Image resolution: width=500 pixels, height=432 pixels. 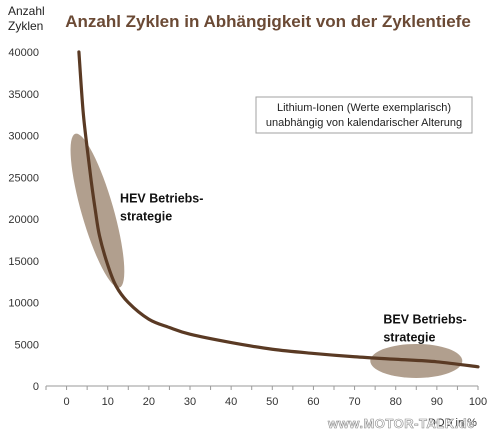 What do you see at coordinates (23, 262) in the screenshot?
I see `y-tick-label: 15000` at bounding box center [23, 262].